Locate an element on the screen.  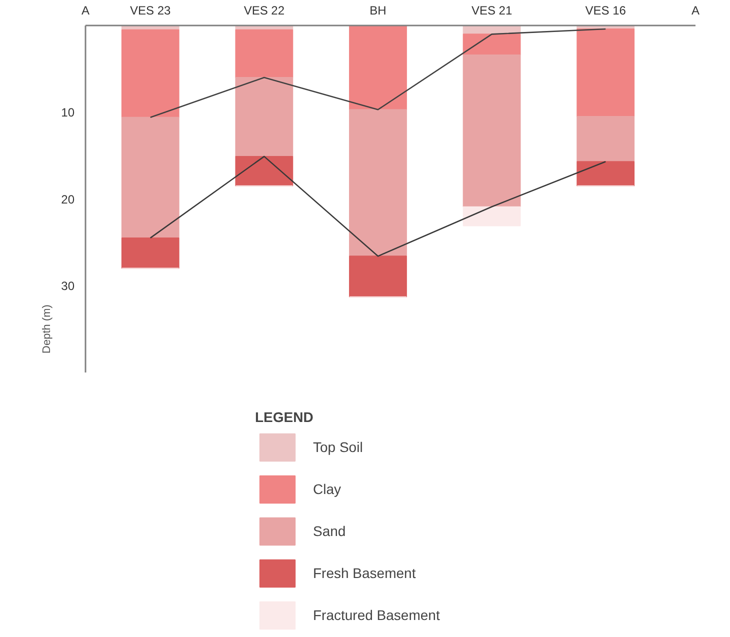
x-tick-label: VES 22 is located at coordinates (264, 11).